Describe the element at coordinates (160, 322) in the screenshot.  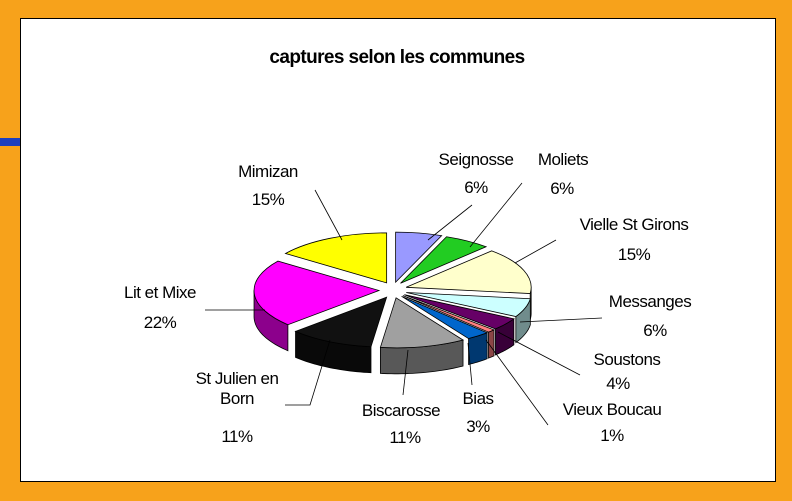
I see `slice-value-label: 22%` at that location.